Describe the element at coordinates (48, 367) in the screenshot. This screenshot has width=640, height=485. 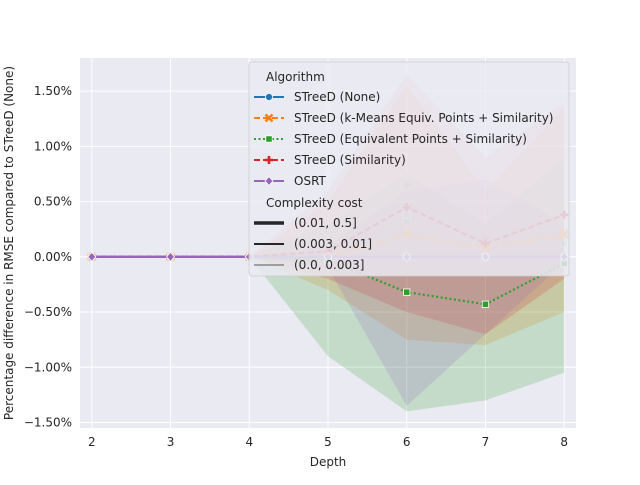
I see `y-tick-label: −1.00%` at that location.